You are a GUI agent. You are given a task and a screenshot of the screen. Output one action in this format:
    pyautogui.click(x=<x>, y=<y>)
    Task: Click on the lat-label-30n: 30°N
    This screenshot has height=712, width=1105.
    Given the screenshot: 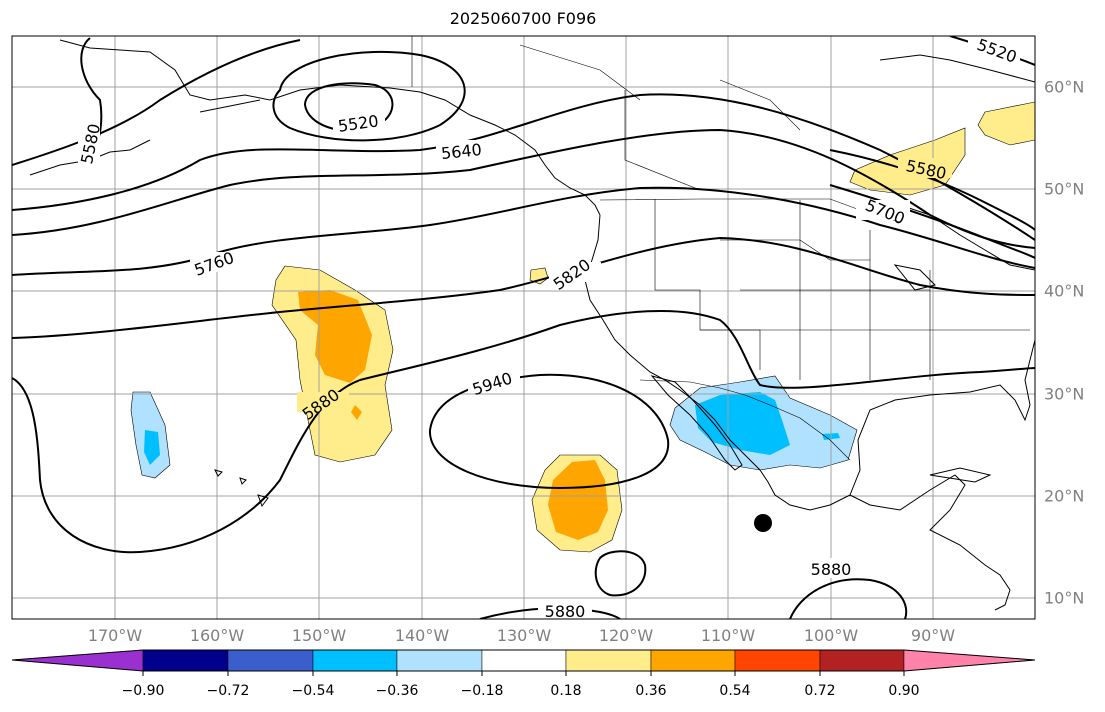 What is the action you would take?
    pyautogui.click(x=1064, y=394)
    